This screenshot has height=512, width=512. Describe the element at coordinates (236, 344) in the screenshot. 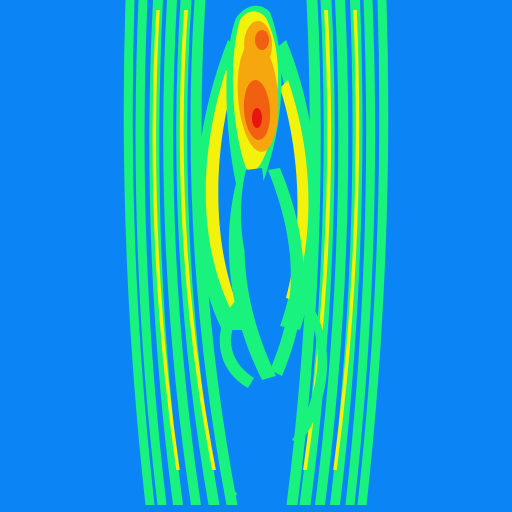

I see `lower-loop-left` at that location.